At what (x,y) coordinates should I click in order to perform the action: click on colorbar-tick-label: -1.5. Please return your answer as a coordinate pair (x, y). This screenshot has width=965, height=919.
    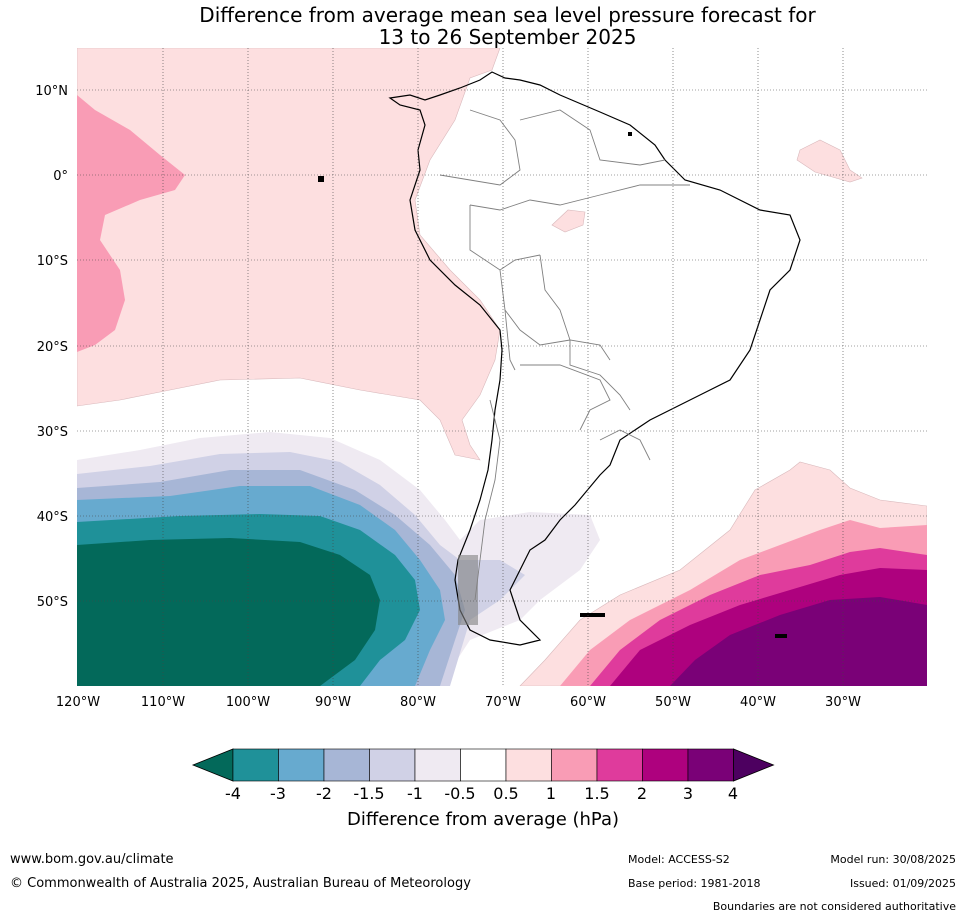
    Looking at the image, I should click on (368, 793).